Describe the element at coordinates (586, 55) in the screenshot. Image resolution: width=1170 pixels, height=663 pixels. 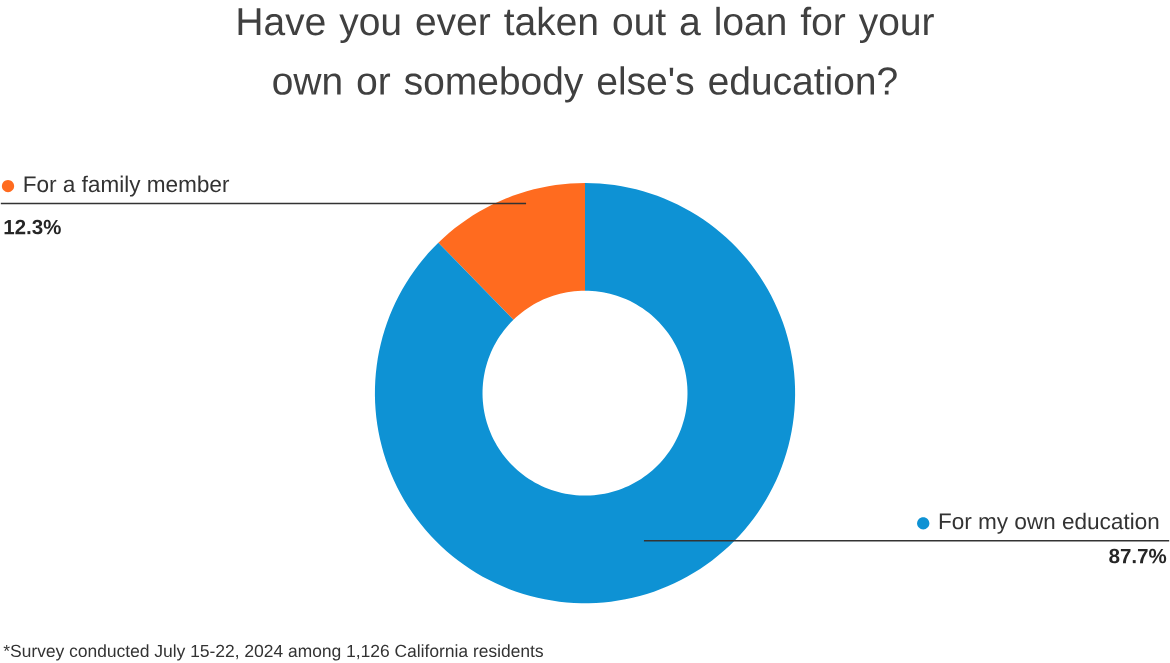
I see `chart-title: Have you ever taken out a loan for your own or somebody else's education?` at that location.